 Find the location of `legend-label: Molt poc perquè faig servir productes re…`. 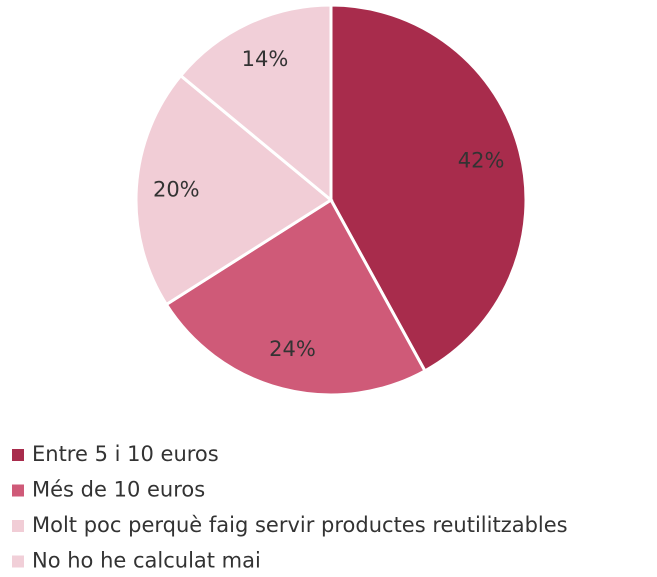

legend-label: Molt poc perquè faig servir productes re… is located at coordinates (300, 525).